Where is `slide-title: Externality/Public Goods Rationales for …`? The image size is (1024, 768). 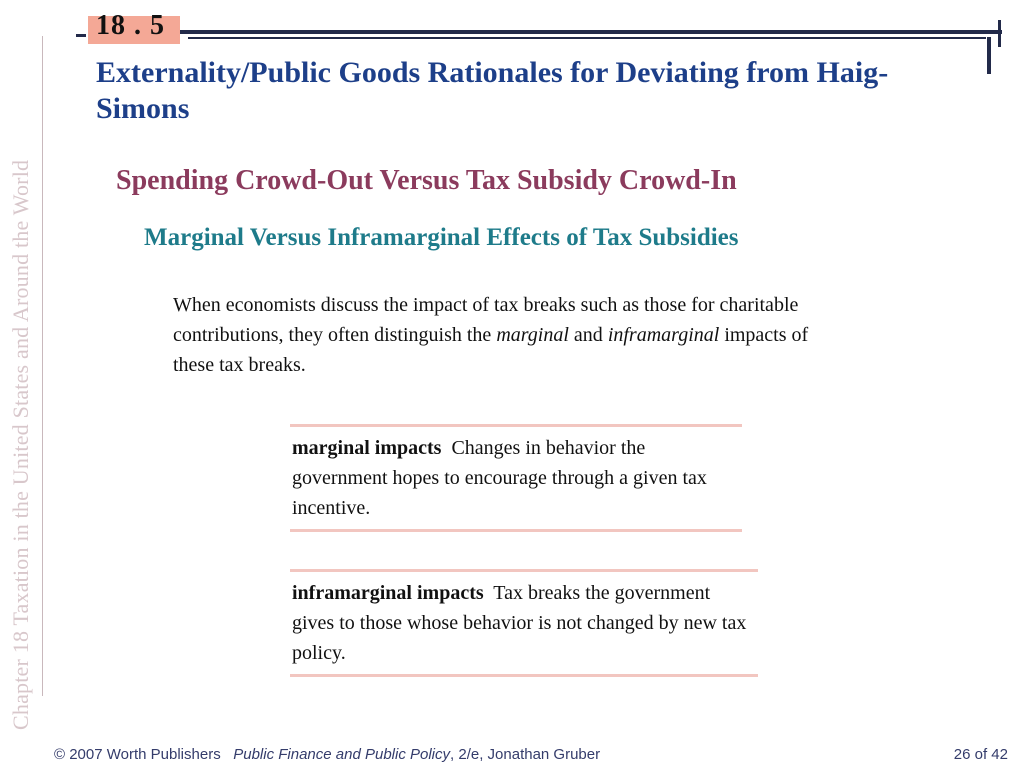
slide-title: Externality/Public Goods Rationales for … is located at coordinates (492, 90).